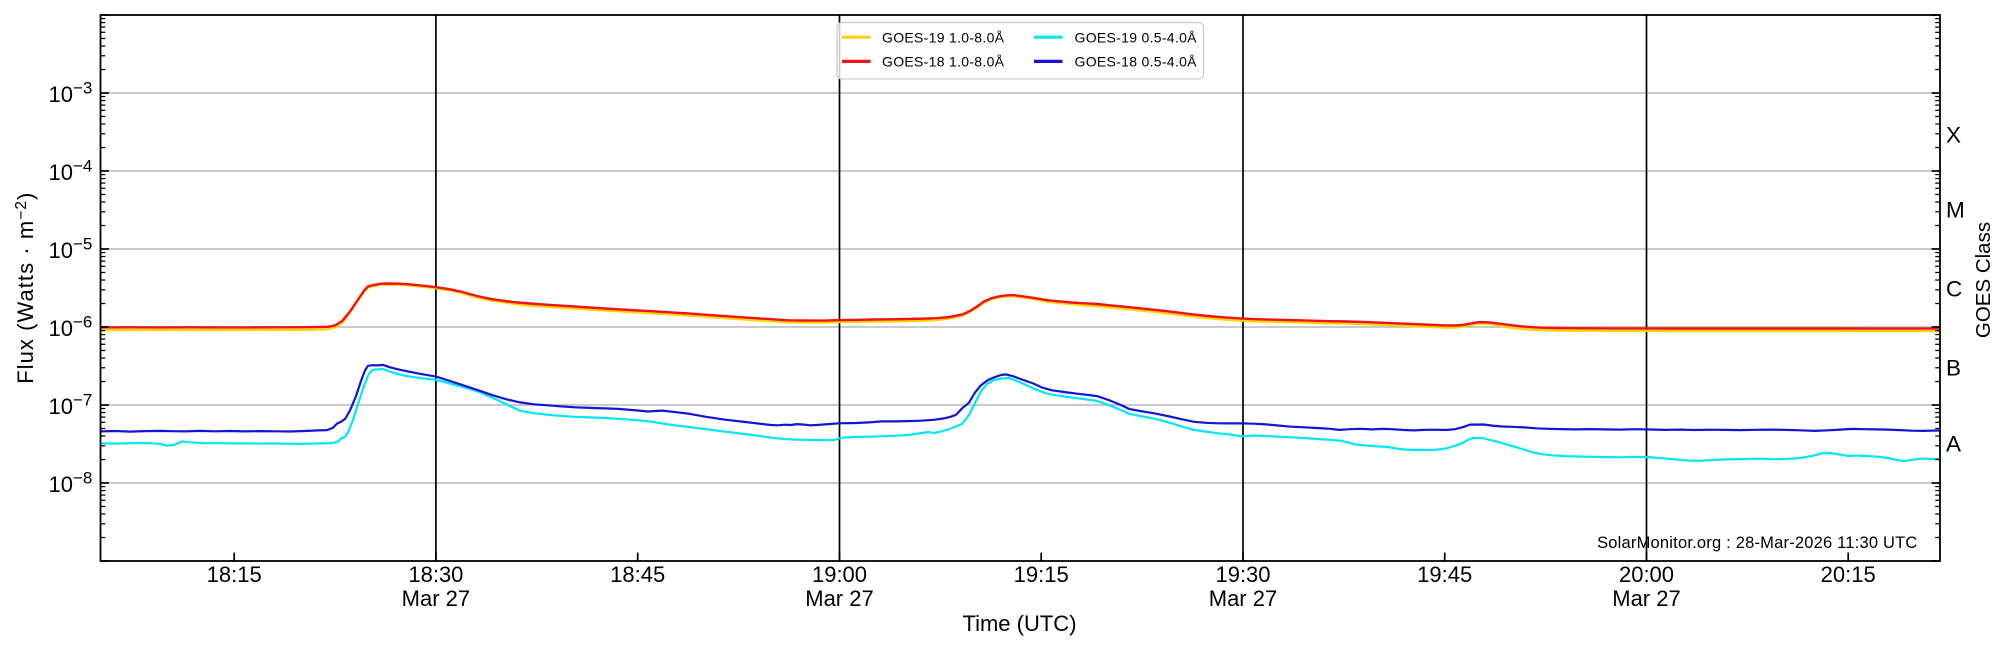  I want to click on svg-text: Time (UTC), so click(1019, 623).